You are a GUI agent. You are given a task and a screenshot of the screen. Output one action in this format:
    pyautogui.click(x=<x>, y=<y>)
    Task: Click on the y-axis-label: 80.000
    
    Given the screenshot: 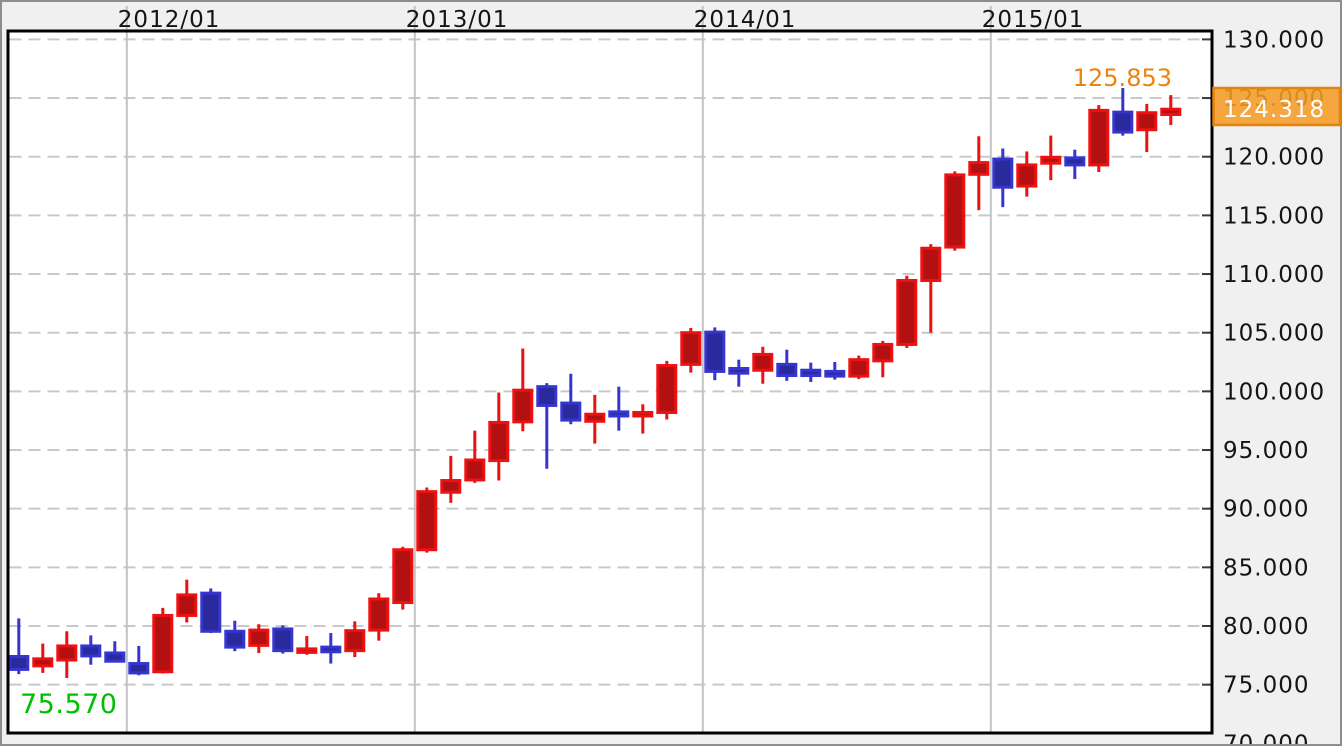 What is the action you would take?
    pyautogui.click(x=1266, y=627)
    